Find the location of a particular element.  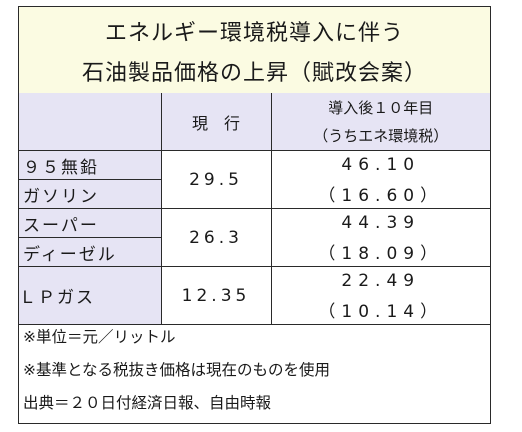

current-price: 26.3 is located at coordinates (216, 237).